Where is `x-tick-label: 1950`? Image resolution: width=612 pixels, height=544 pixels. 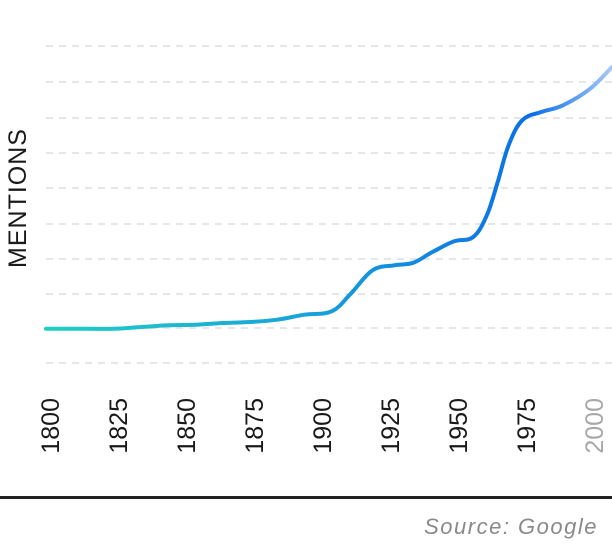 x-tick-label: 1950 is located at coordinates (459, 426).